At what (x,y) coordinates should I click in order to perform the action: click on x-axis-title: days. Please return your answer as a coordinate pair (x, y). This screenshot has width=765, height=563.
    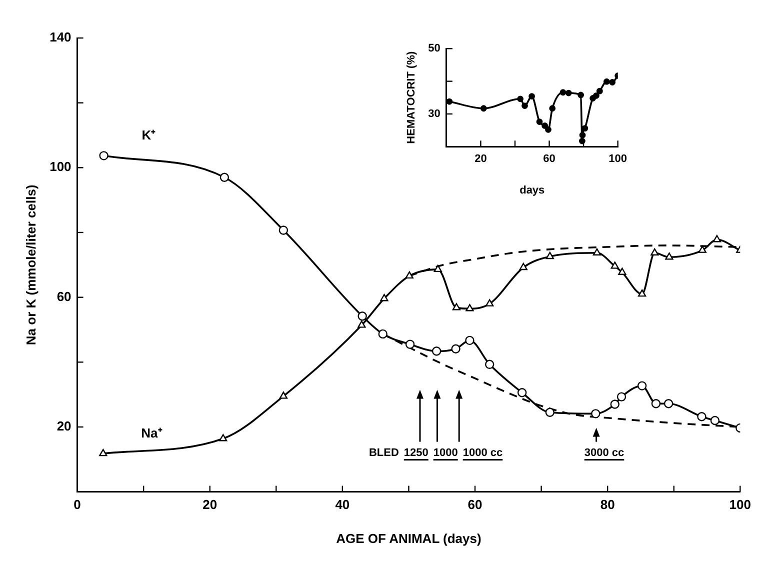
    Looking at the image, I should click on (532, 190).